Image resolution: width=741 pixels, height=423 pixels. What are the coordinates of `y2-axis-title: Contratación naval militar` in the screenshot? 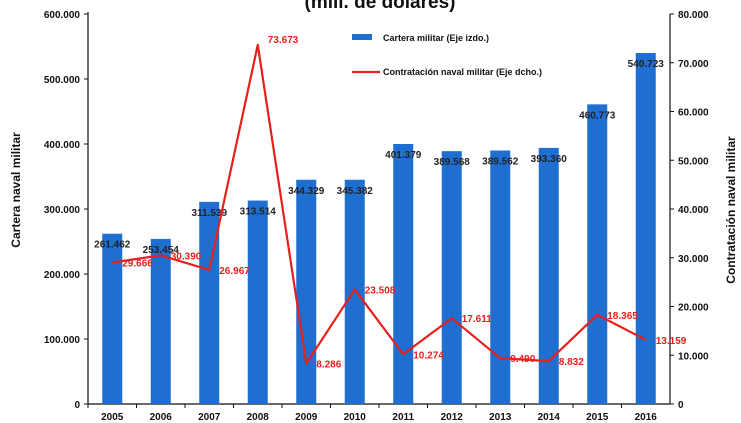 It's located at (731, 210).